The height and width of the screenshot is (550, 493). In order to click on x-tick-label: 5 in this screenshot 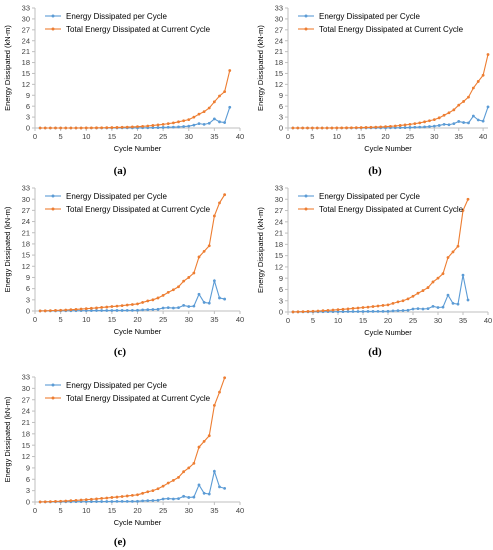, I will do `click(61, 510)`.